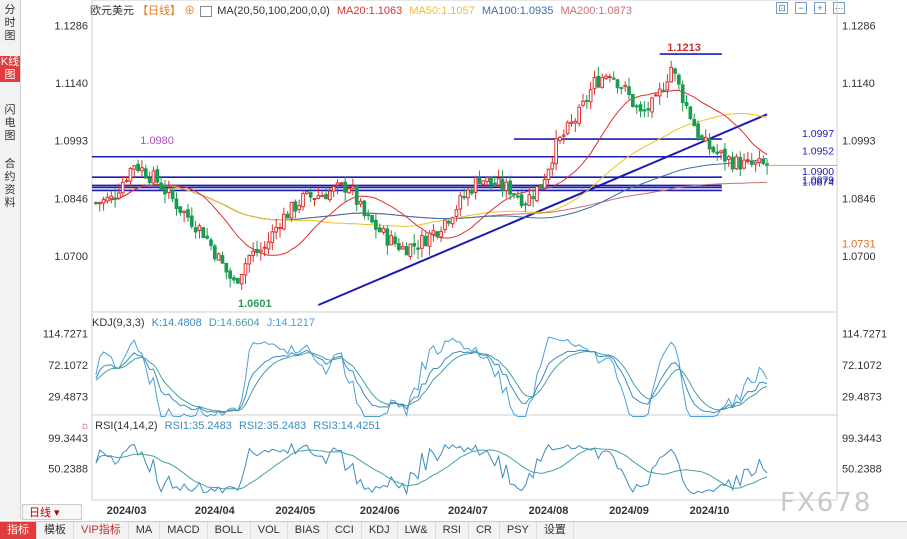 This screenshot has height=539, width=907. Describe the element at coordinates (549, 511) in the screenshot. I see `x-axis-month-label: 2024/08` at that location.